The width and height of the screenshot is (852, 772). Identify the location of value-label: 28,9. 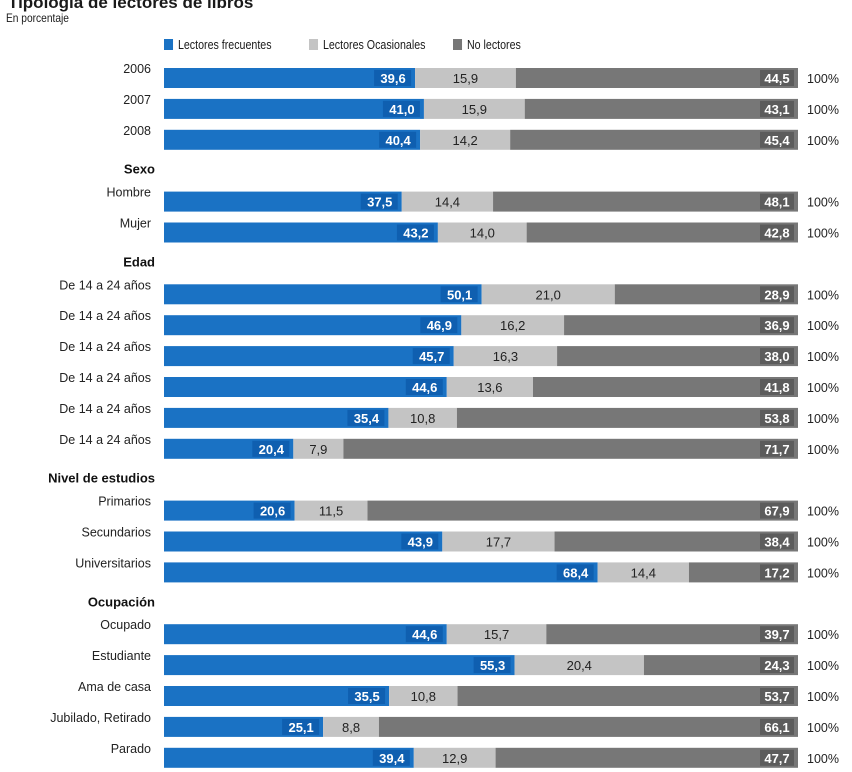
(776, 294).